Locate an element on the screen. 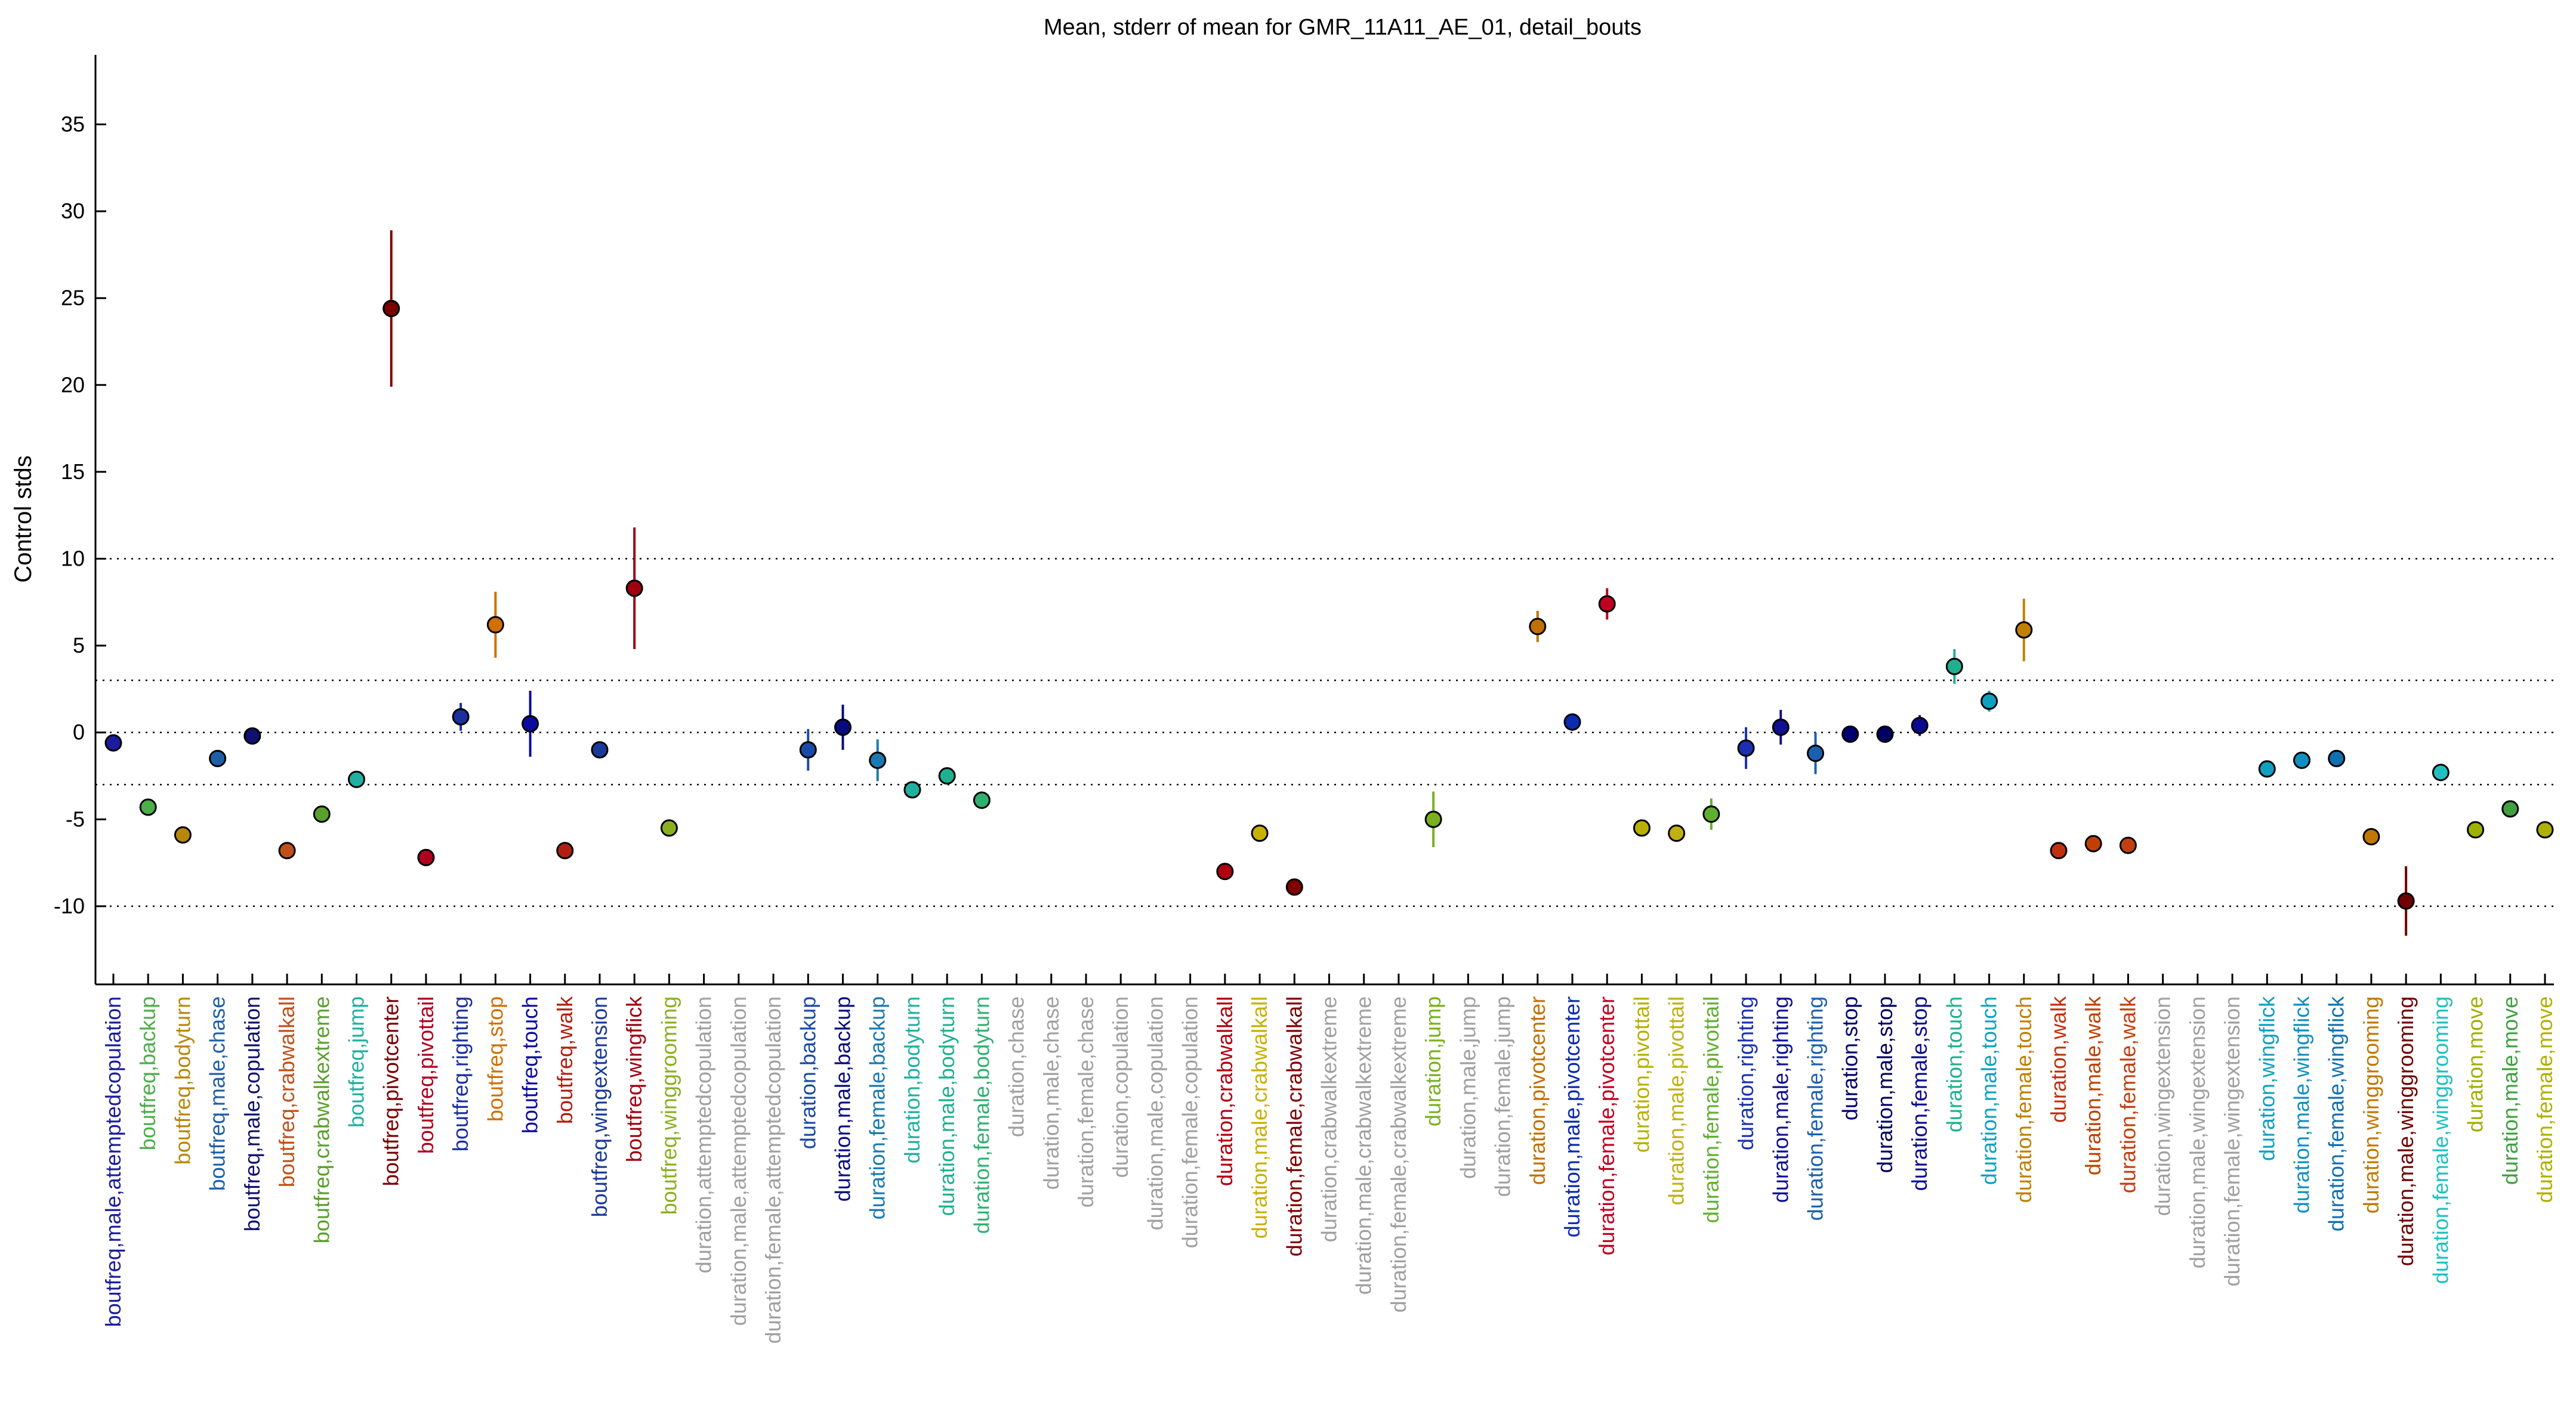 The image size is (2576, 1402). x-tick-label: duration,backup is located at coordinates (808, 1072).